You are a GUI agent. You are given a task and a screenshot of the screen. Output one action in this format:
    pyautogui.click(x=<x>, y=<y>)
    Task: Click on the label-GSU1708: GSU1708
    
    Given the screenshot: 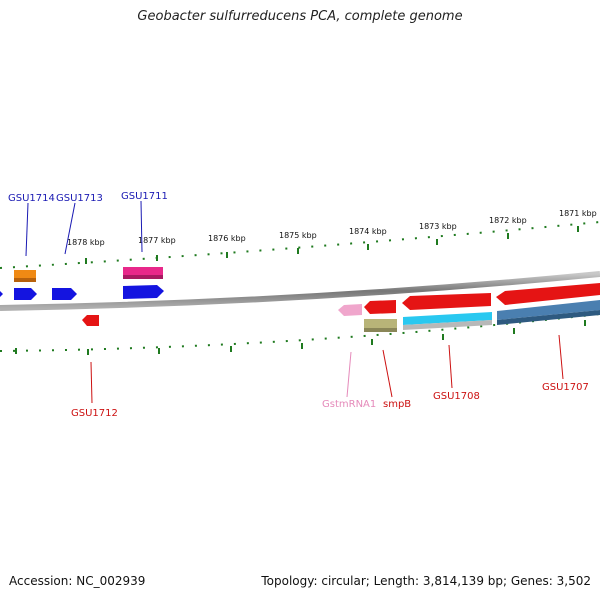 What is the action you would take?
    pyautogui.click(x=456, y=396)
    